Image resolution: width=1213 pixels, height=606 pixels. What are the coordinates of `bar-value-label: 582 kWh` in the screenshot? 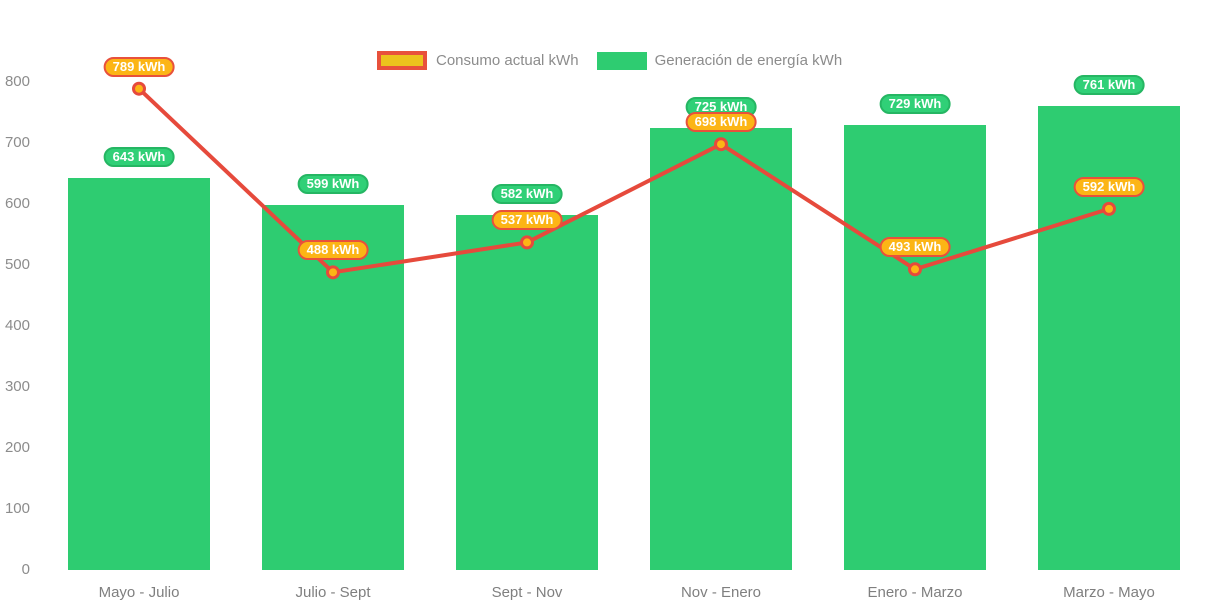 It's located at (527, 193).